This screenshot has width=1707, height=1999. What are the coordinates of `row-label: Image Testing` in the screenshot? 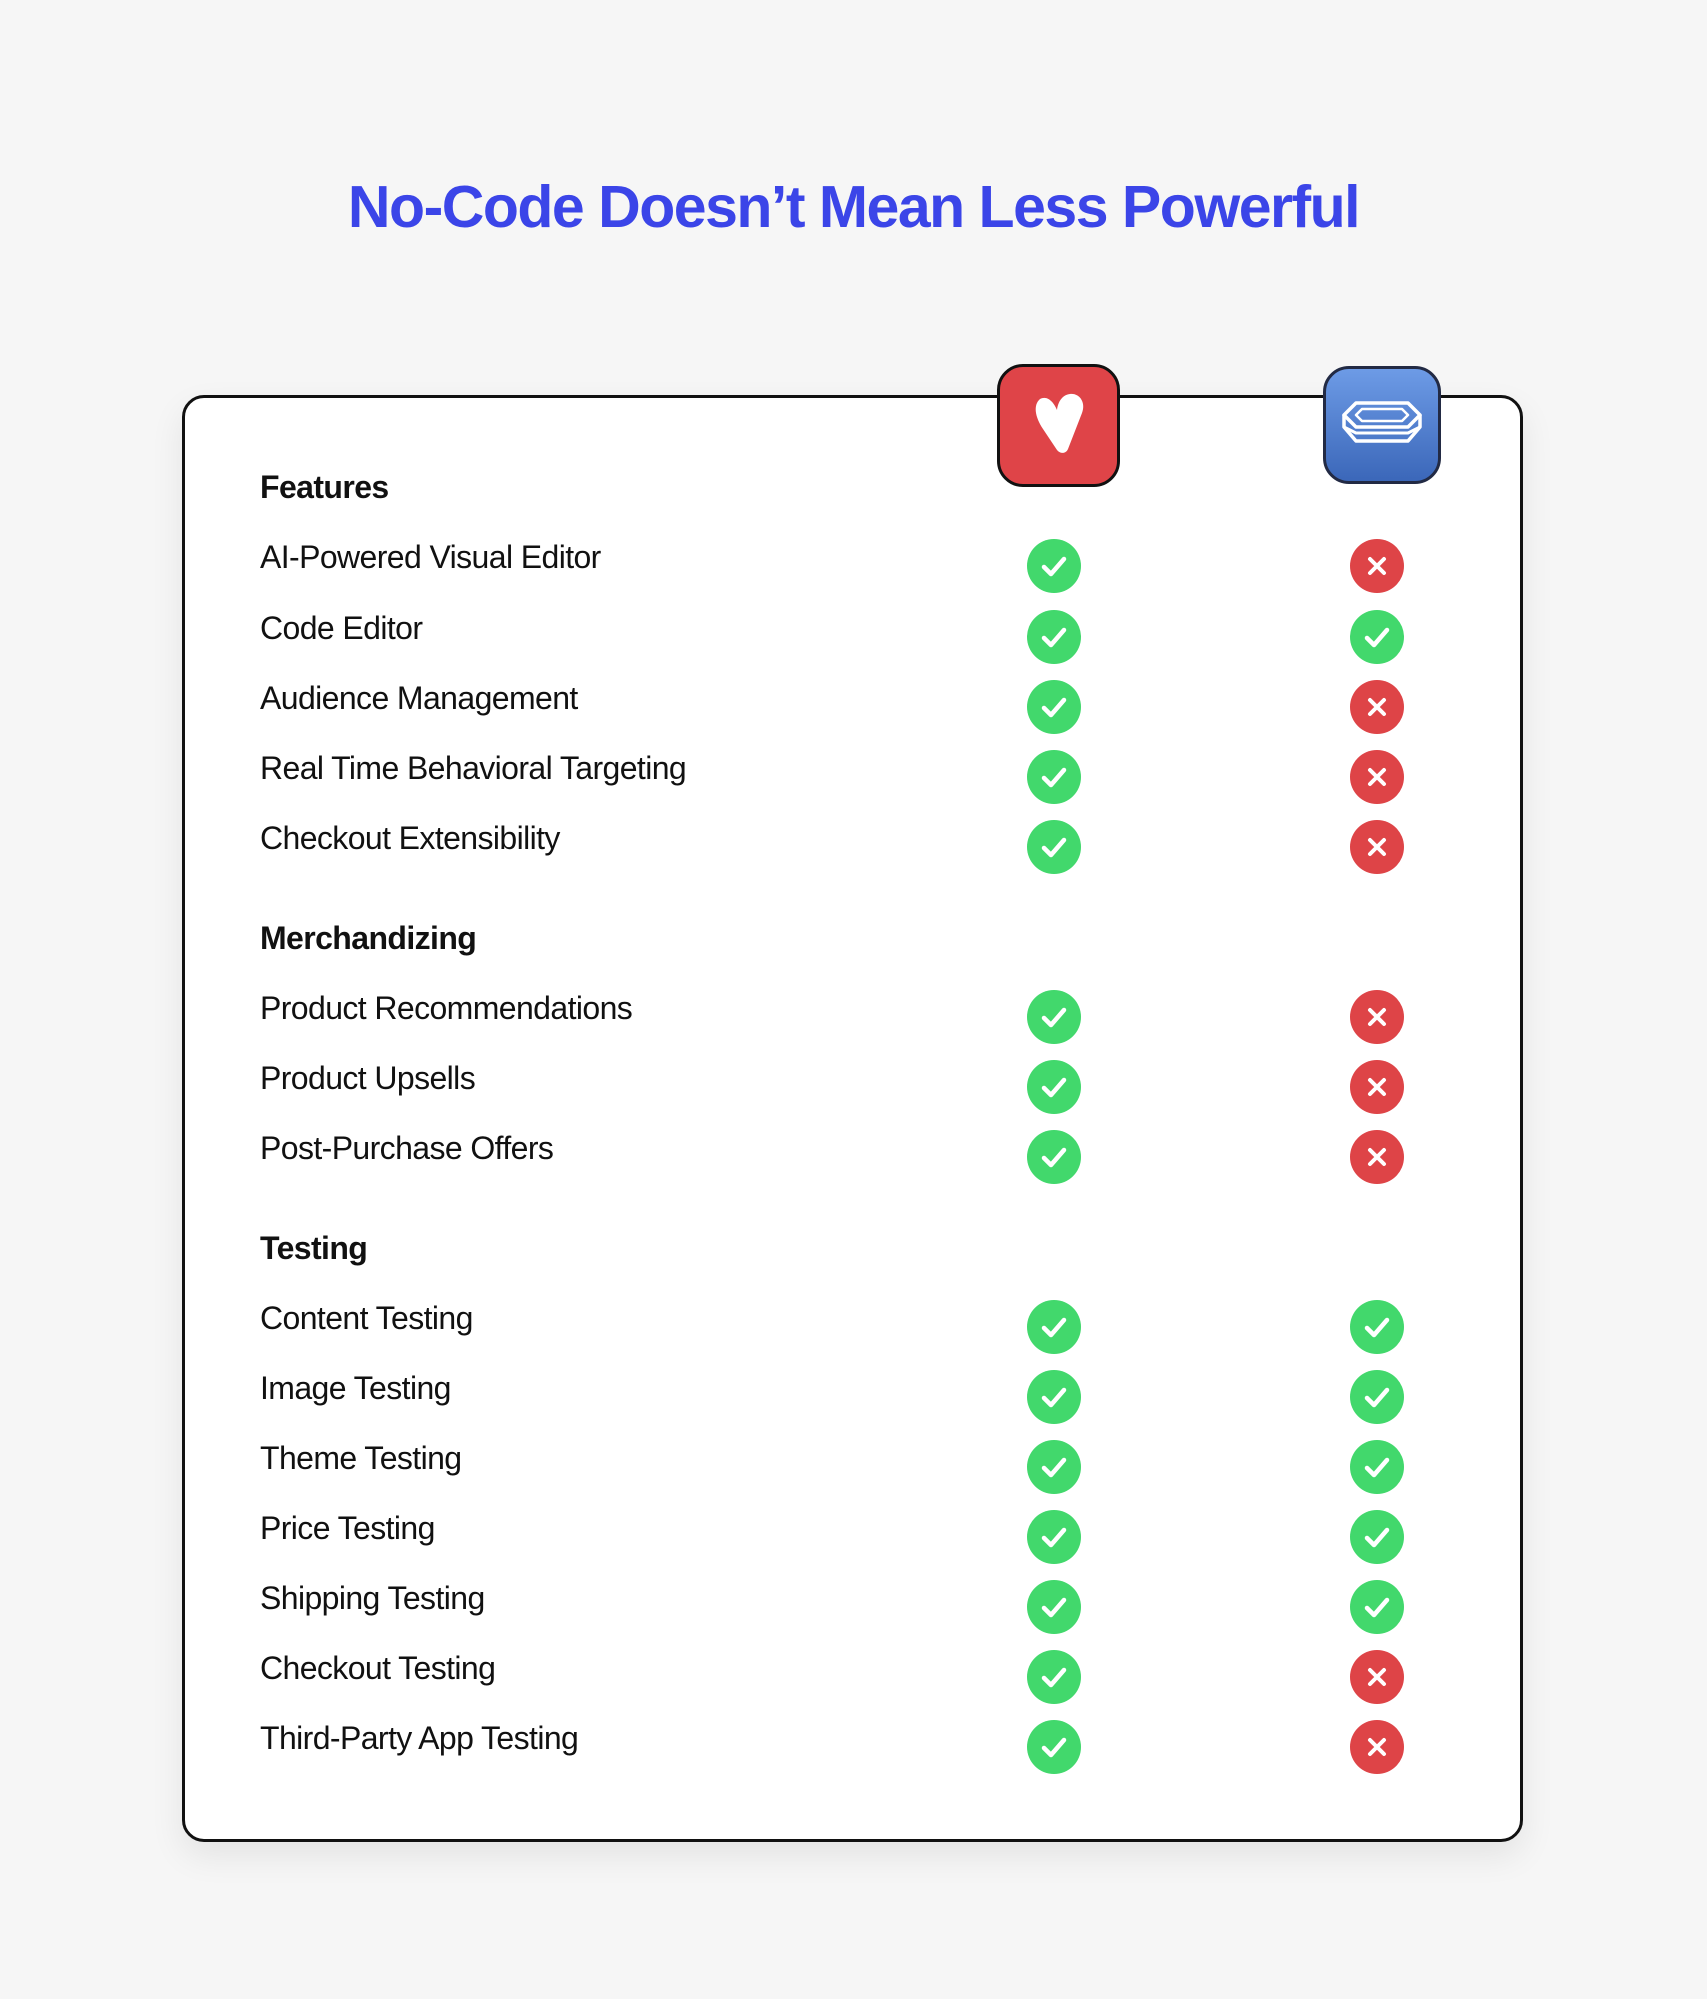 It's located at (355, 1388).